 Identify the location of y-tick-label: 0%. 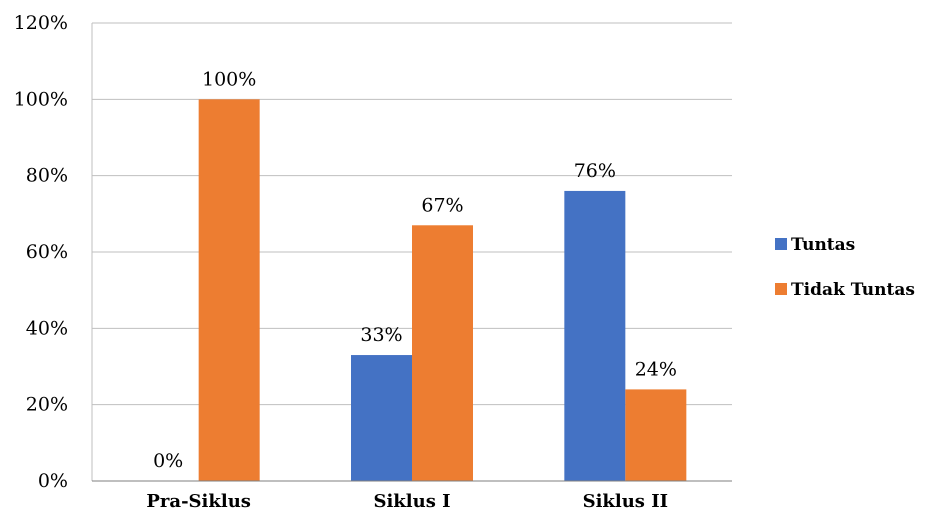
(53, 481).